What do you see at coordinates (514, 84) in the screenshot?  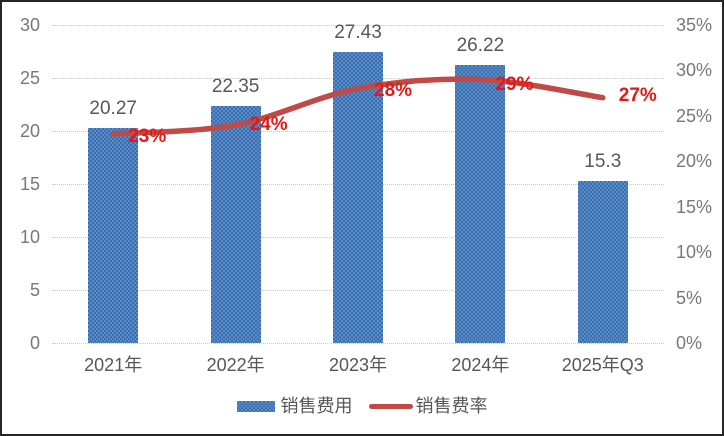 I see `line-point-label: 29%` at bounding box center [514, 84].